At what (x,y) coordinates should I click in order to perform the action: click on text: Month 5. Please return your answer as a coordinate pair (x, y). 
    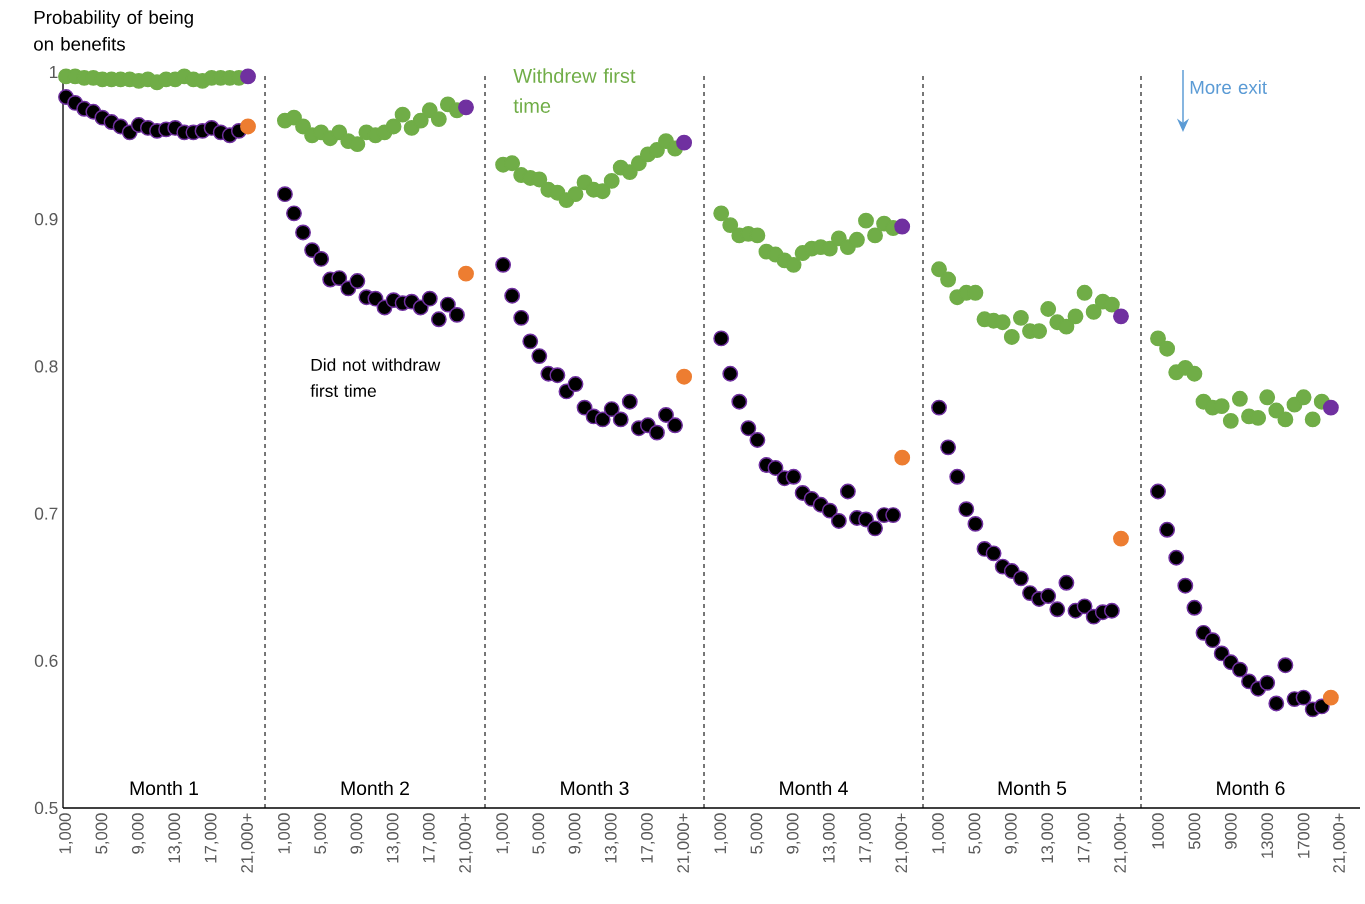
    Looking at the image, I should click on (1032, 788).